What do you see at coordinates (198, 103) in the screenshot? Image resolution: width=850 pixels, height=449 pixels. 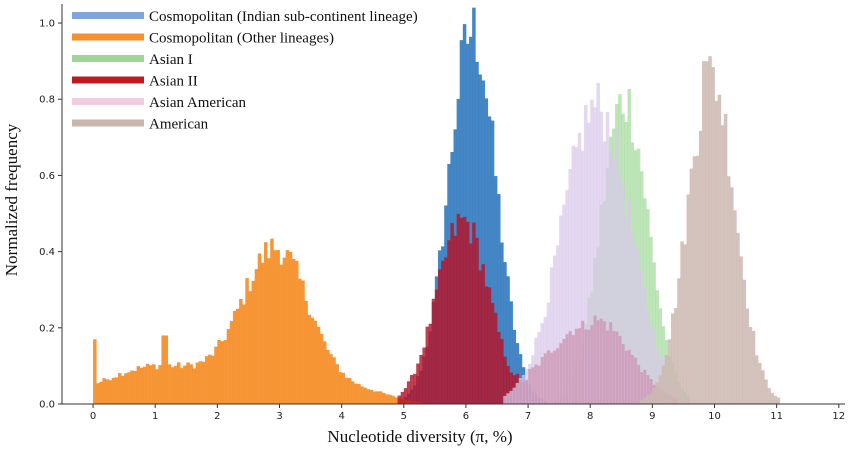 I see `legend-label: Asian American` at bounding box center [198, 103].